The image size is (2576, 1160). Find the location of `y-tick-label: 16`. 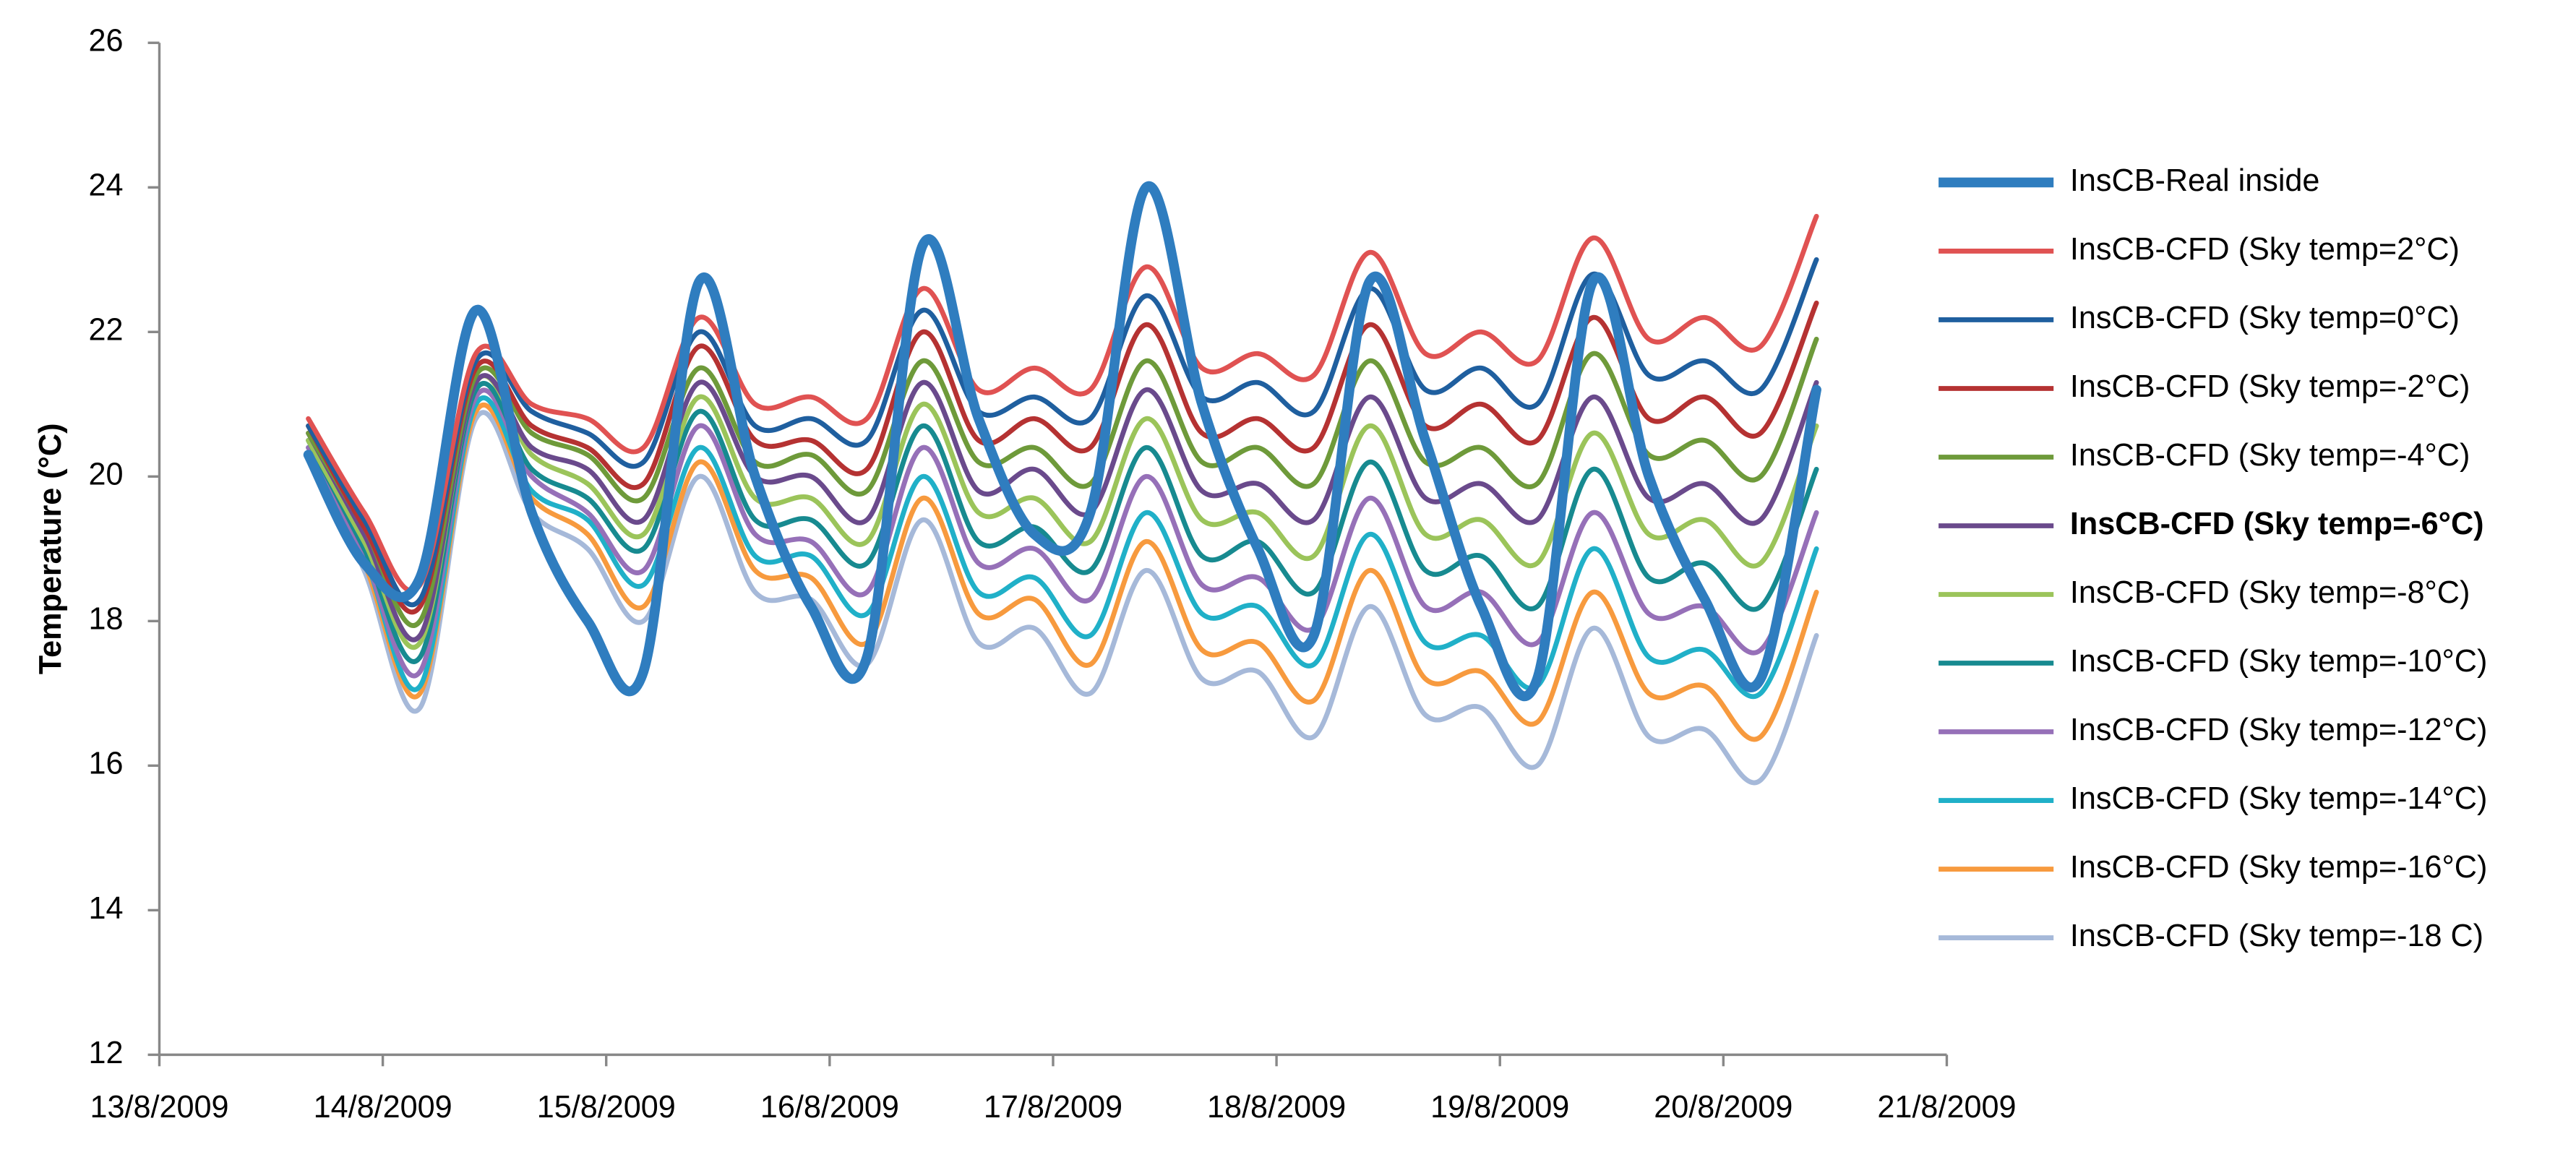

y-tick-label: 16 is located at coordinates (106, 764).